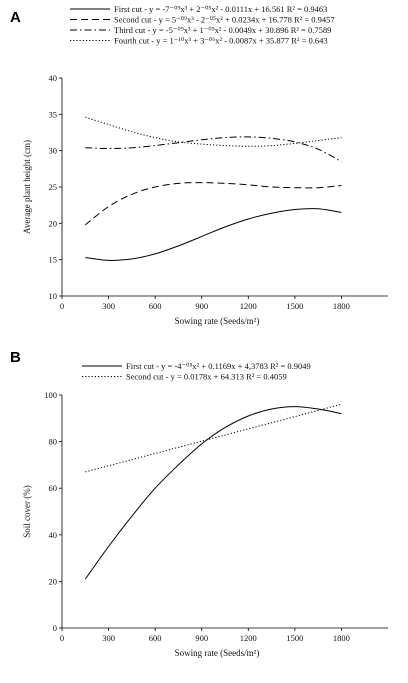 This screenshot has width=408, height=683. I want to click on y-axis-label: Average plant height (cm), so click(27, 187).